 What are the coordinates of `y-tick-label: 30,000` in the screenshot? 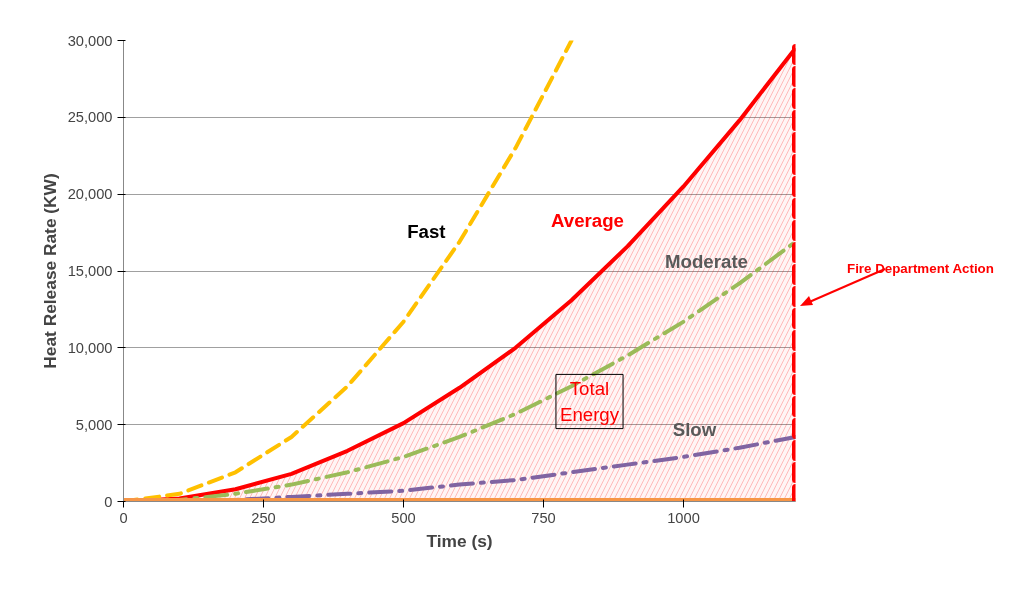 It's located at (90, 40).